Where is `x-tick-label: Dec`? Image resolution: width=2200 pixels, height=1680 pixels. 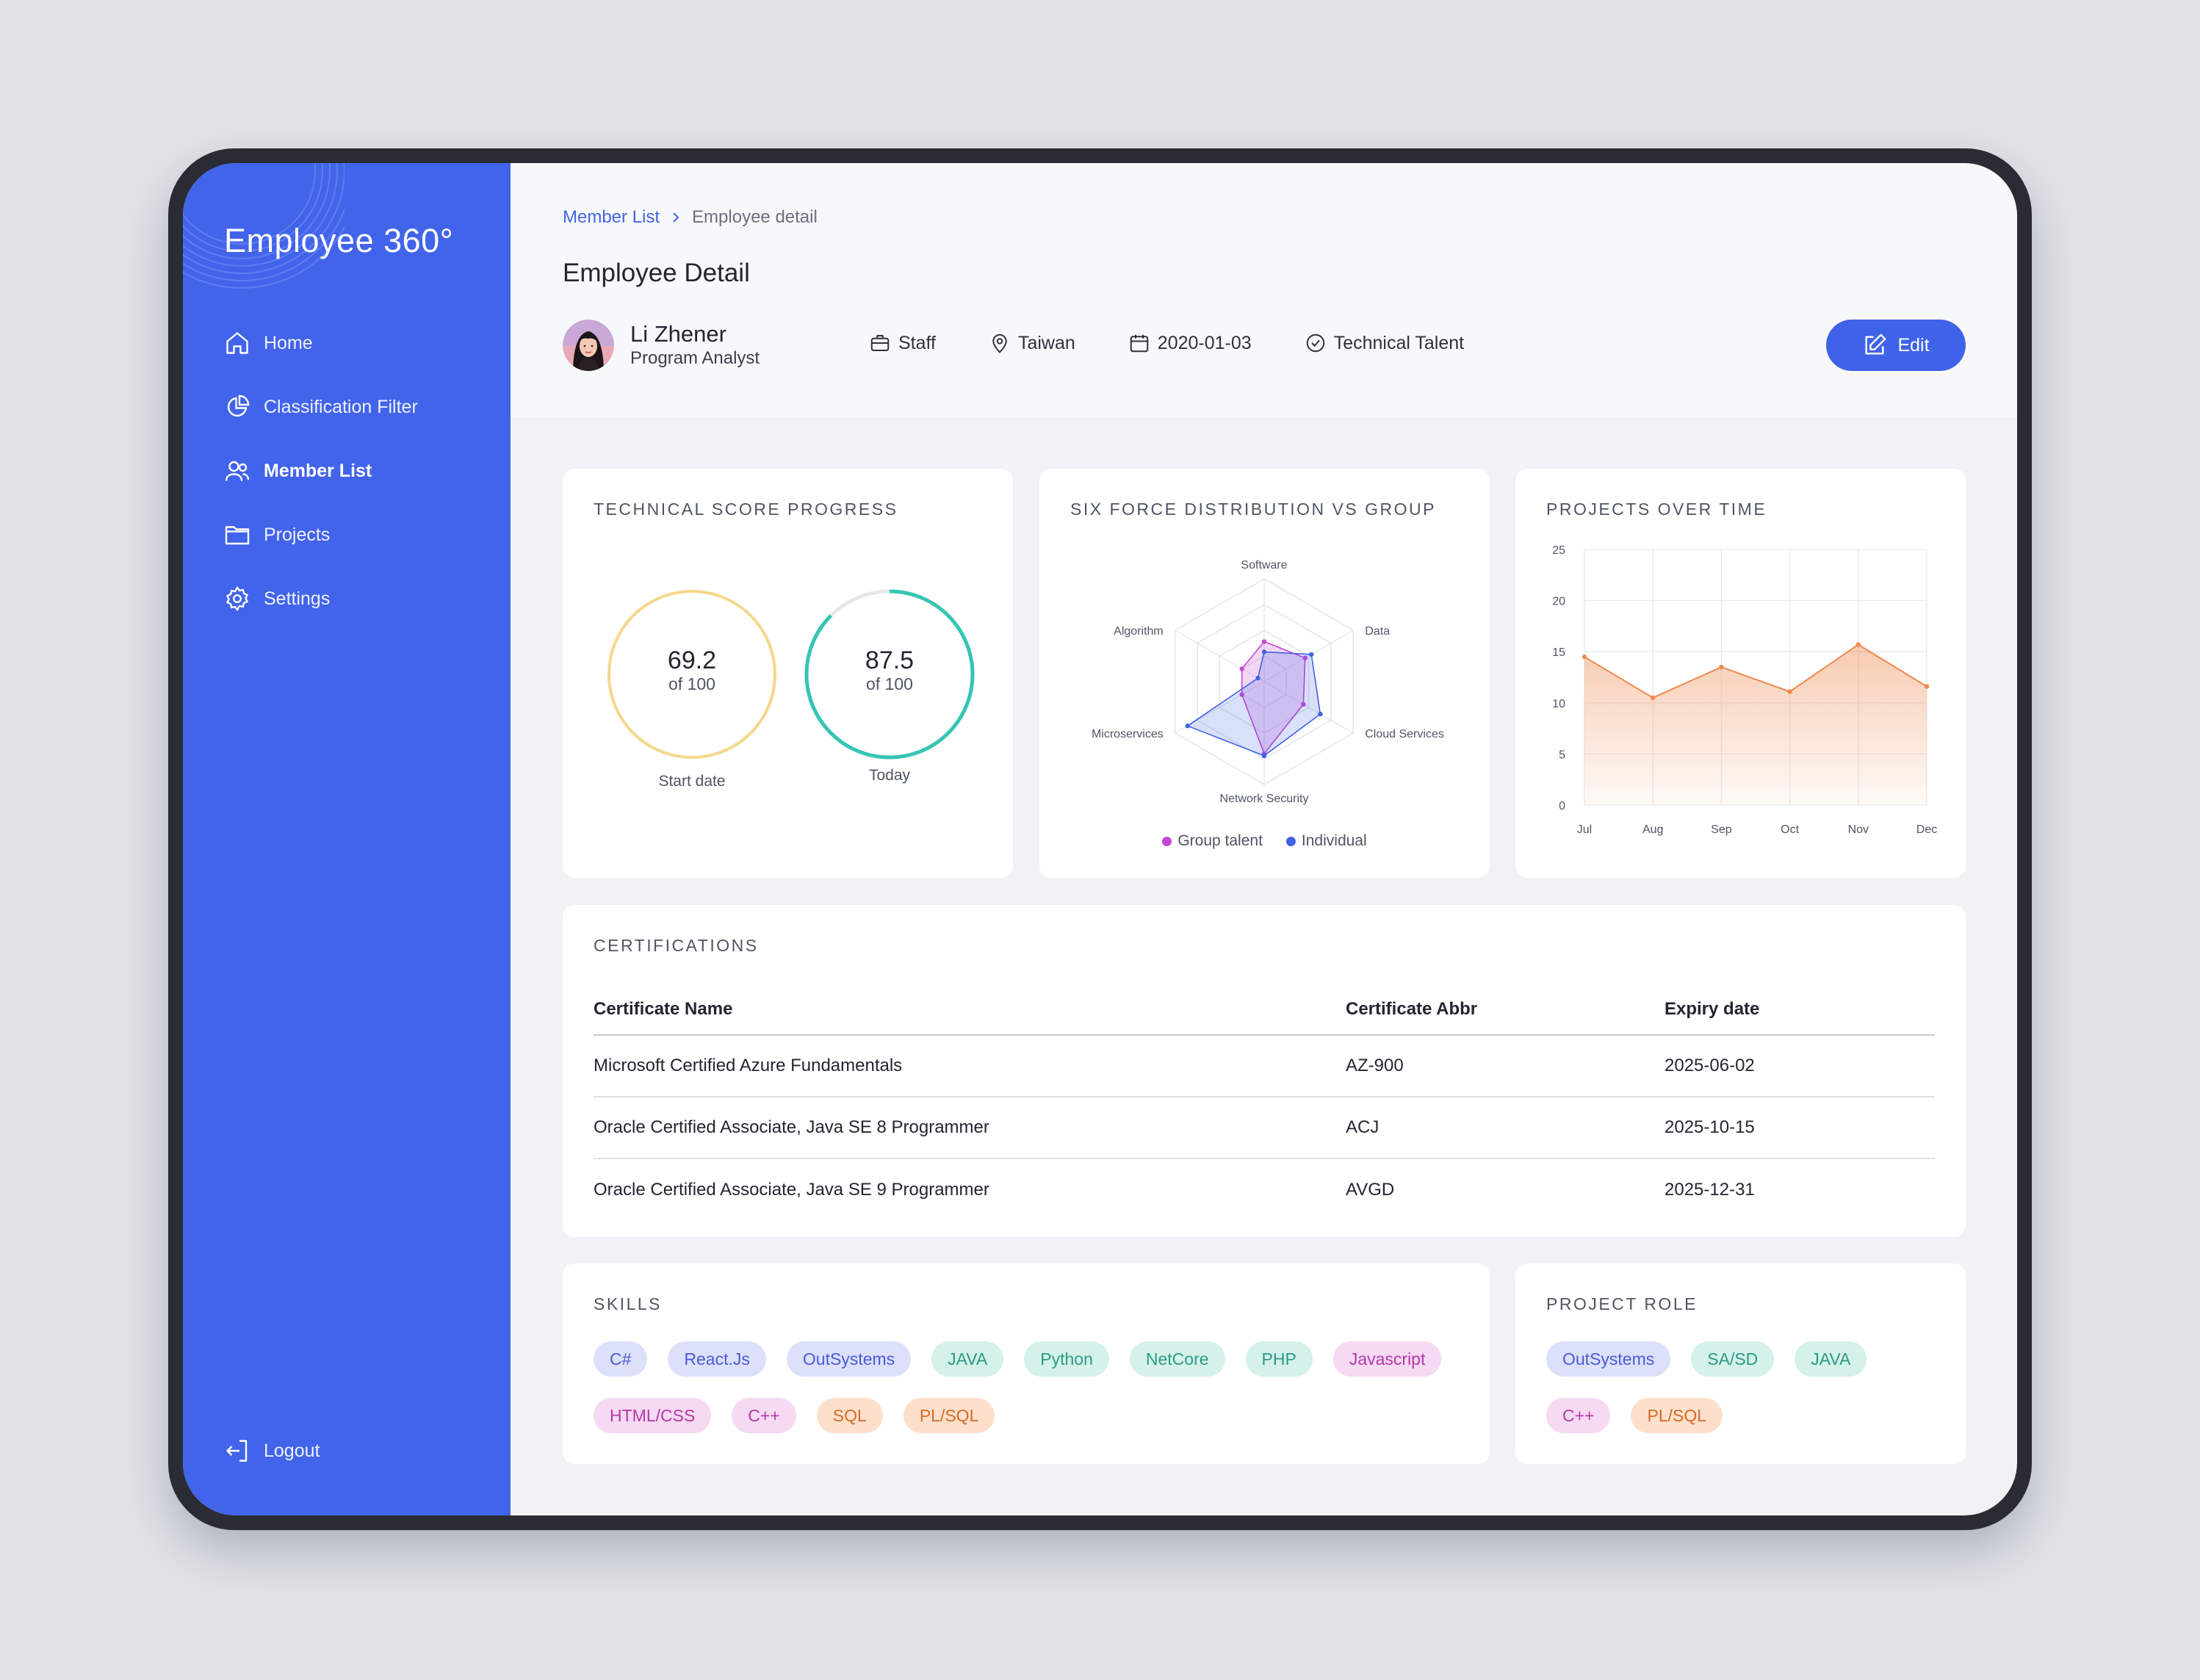
x-tick-label: Dec is located at coordinates (1926, 829).